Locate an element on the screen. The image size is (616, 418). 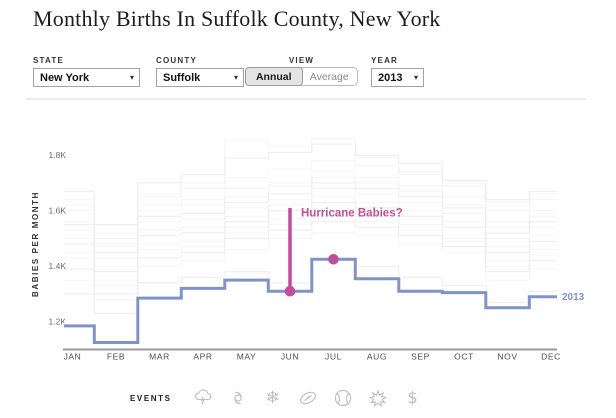
event-icons: ❄ is located at coordinates (308, 398).